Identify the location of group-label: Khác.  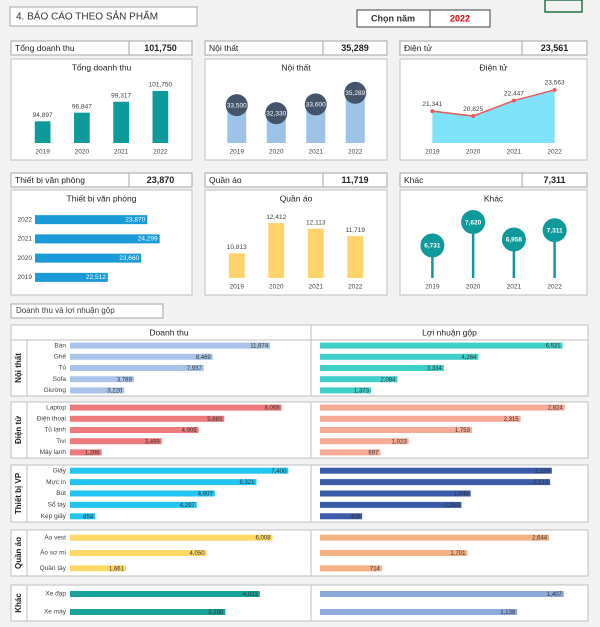
(18, 603).